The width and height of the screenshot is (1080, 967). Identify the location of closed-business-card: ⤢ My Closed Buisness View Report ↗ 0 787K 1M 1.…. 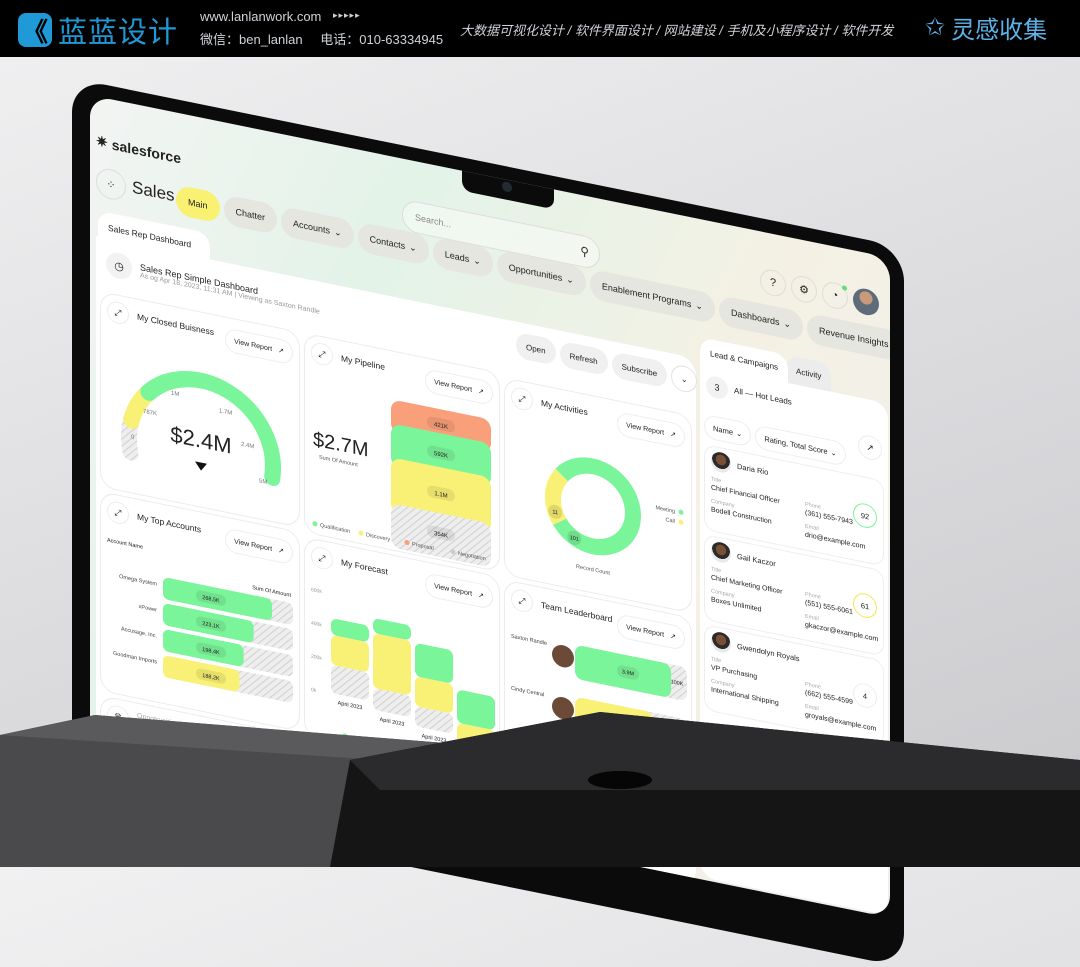
(200, 409).